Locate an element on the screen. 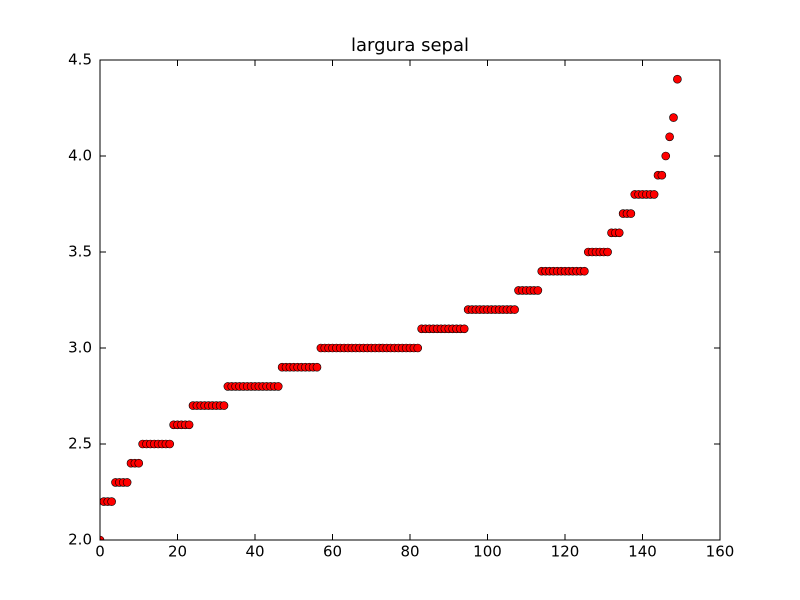 Image resolution: width=800 pixels, height=600 pixels. y-tick-label: 3.0 is located at coordinates (80, 348).